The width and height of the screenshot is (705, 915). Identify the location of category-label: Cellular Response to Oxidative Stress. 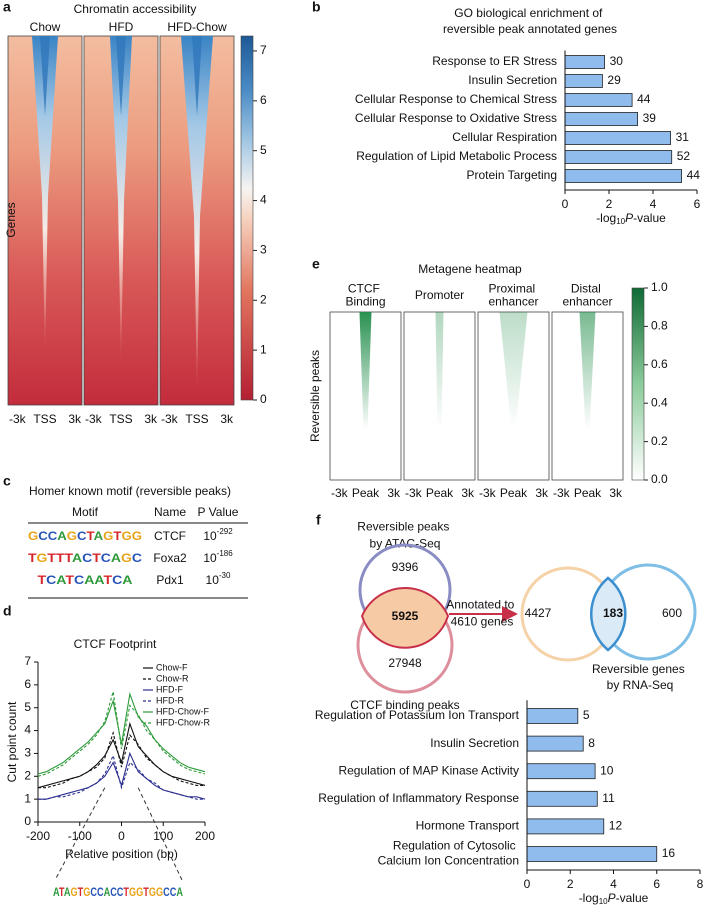
(456, 118).